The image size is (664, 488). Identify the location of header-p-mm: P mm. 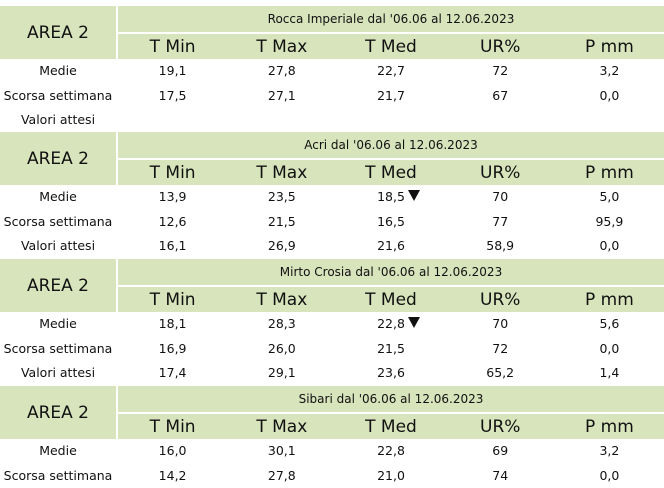
(609, 426).